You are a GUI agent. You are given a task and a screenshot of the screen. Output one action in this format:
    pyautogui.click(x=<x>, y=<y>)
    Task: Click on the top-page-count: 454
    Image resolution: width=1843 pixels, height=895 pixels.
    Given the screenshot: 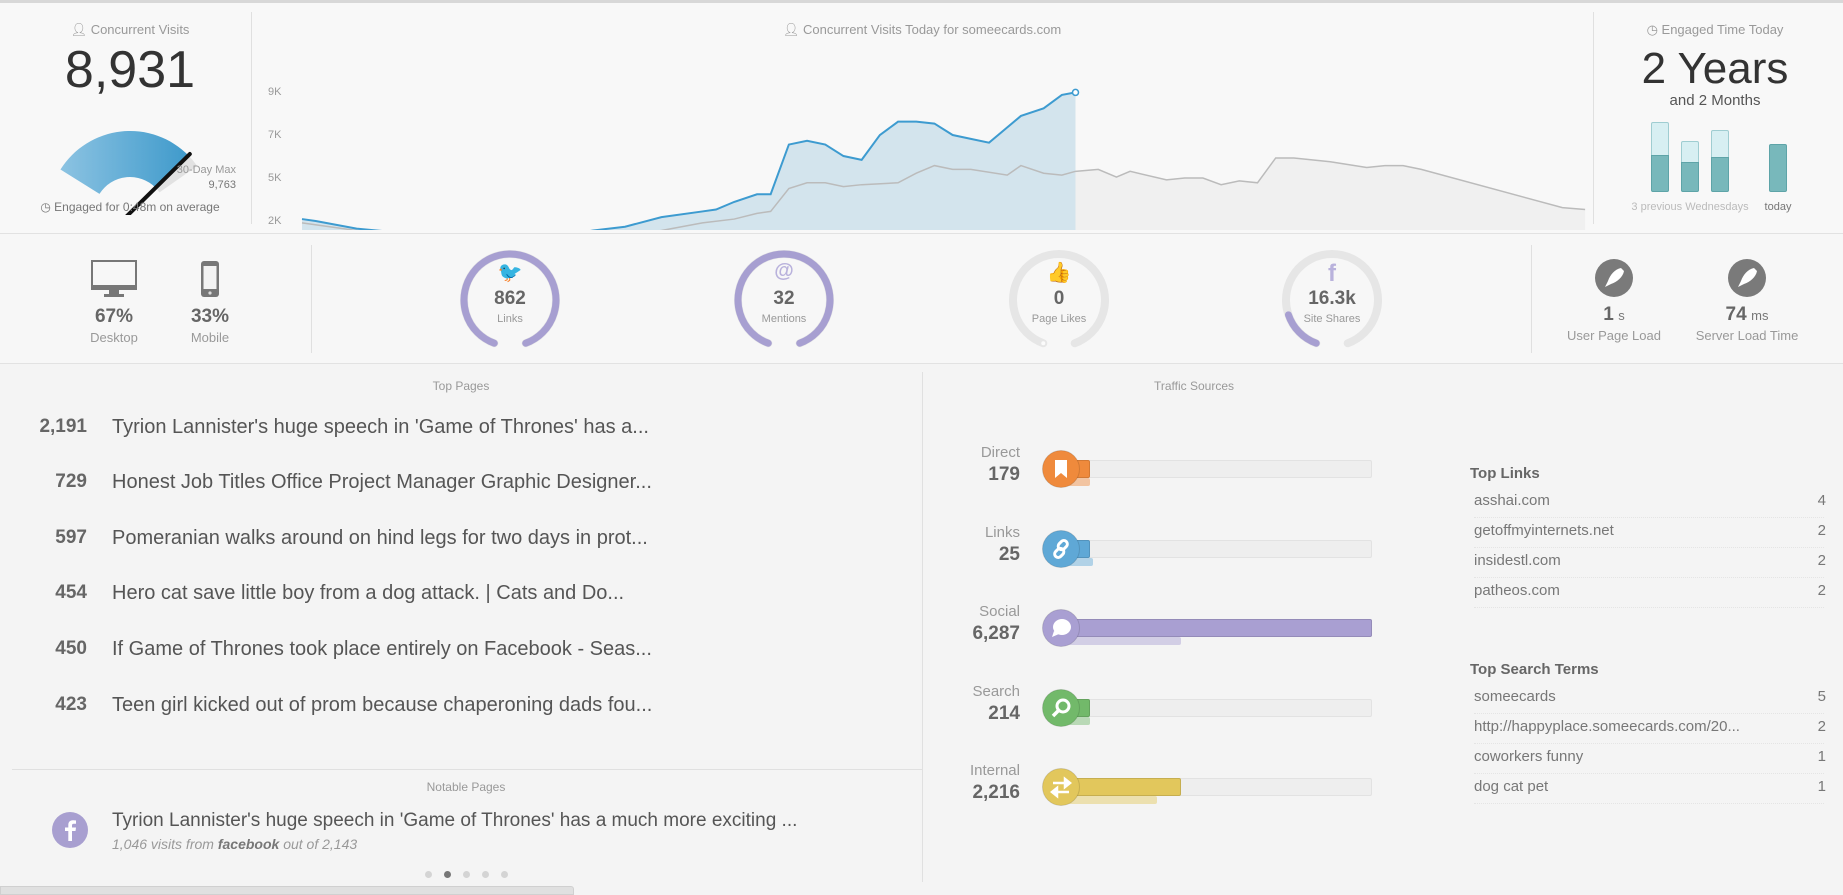 What is the action you would take?
    pyautogui.click(x=71, y=592)
    